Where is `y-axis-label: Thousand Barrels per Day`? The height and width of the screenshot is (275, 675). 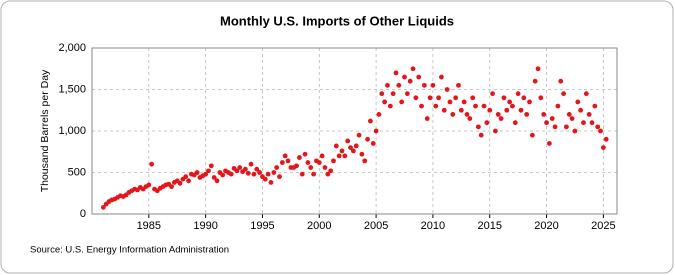 y-axis-label: Thousand Barrels per Day is located at coordinates (45, 130).